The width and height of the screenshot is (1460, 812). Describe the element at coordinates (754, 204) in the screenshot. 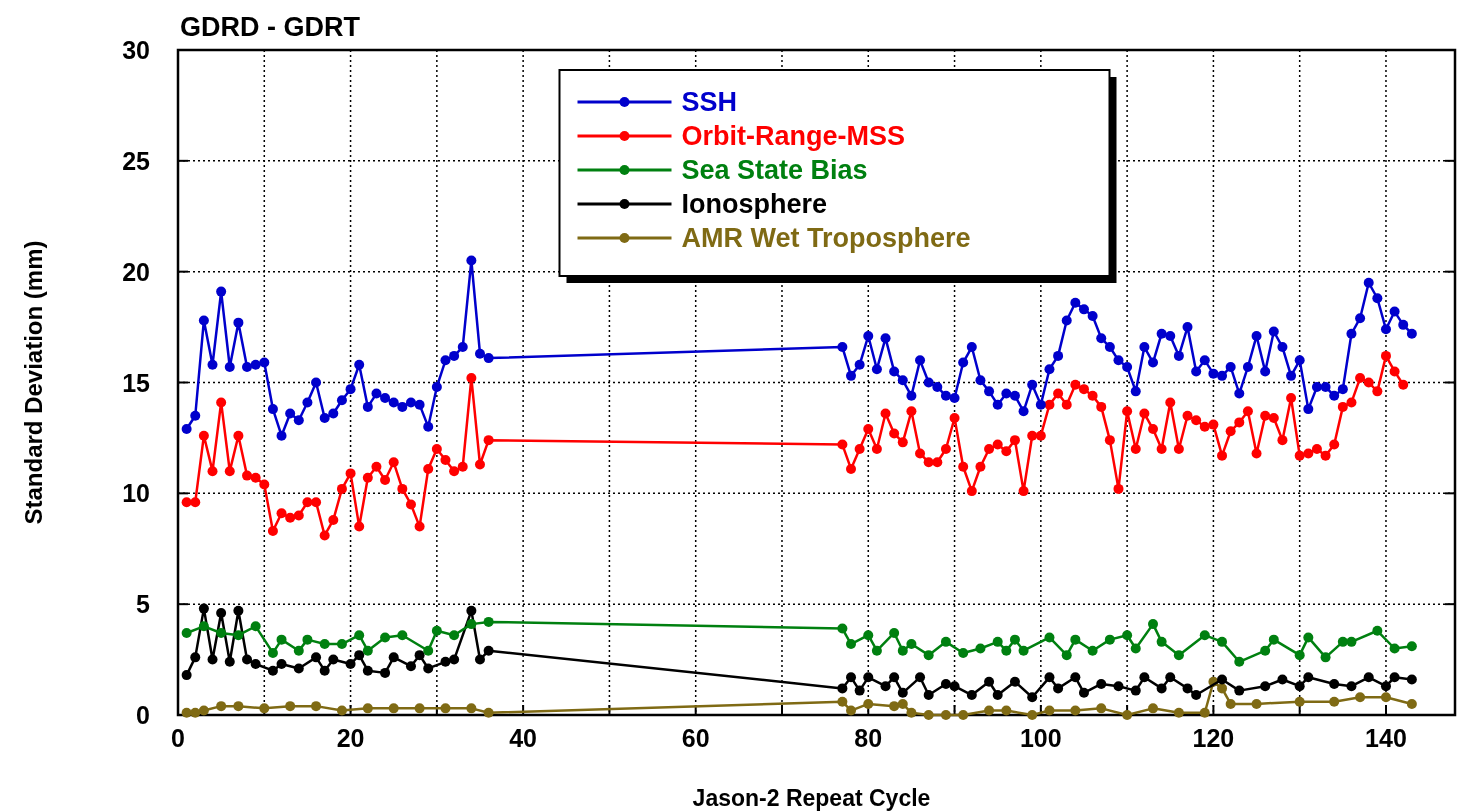

I see `legend-label: Ionosphere` at that location.